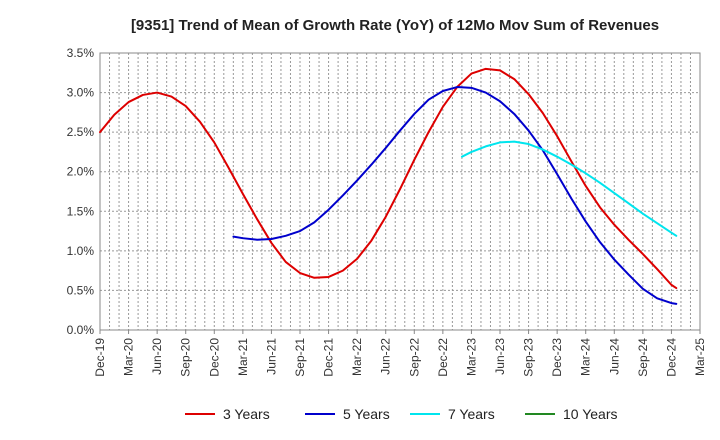 This screenshot has width=720, height=440. Describe the element at coordinates (557, 357) in the screenshot. I see `x-tick-label: Dec-23` at that location.